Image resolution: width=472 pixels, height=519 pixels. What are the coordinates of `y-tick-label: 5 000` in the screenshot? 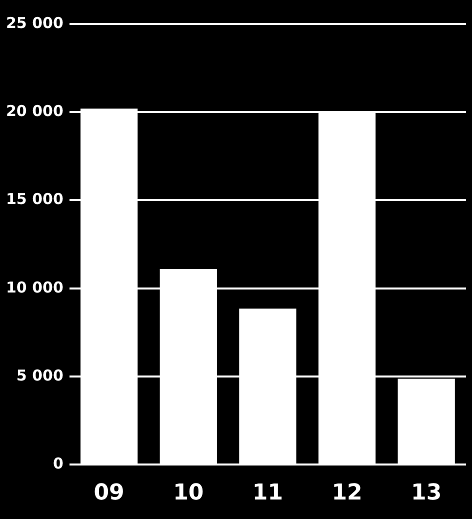 It's located at (40, 375).